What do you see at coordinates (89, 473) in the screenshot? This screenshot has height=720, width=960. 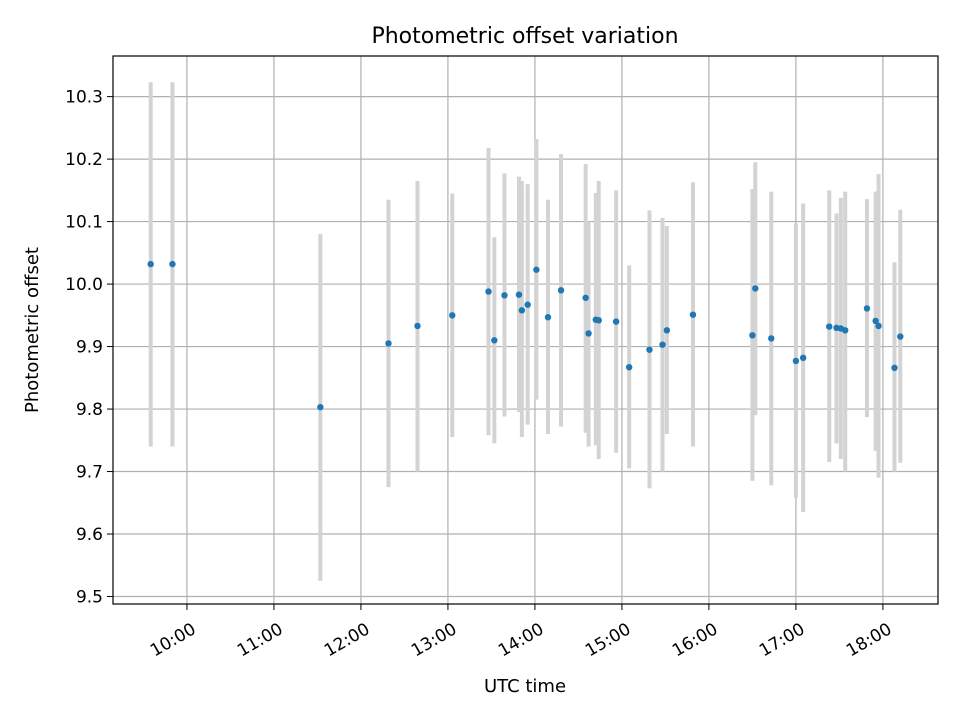 I see `y-tick-label: 9.7` at bounding box center [89, 473].